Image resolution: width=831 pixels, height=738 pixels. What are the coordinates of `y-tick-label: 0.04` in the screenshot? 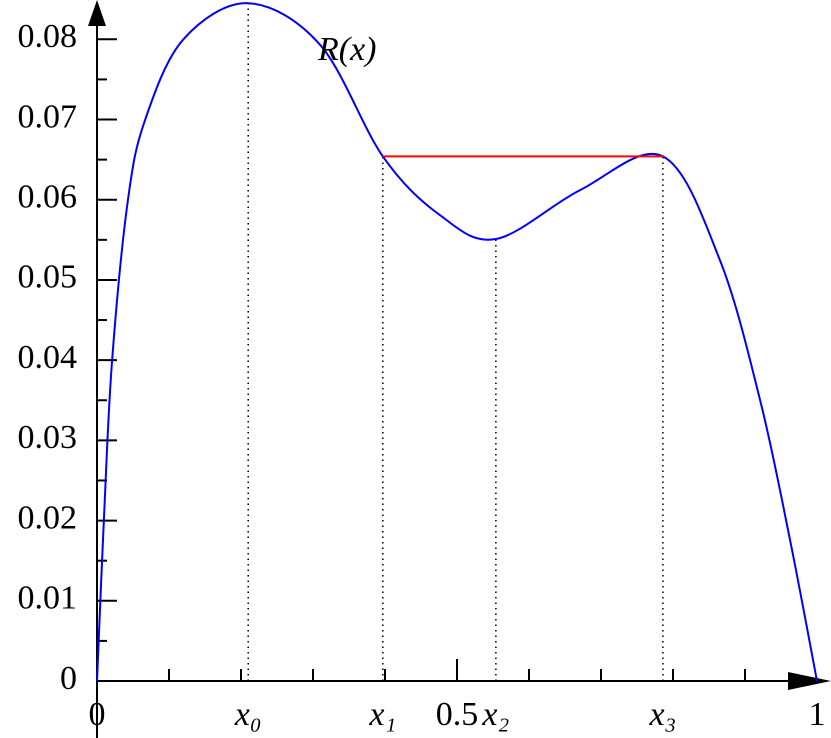 It's located at (48, 357).